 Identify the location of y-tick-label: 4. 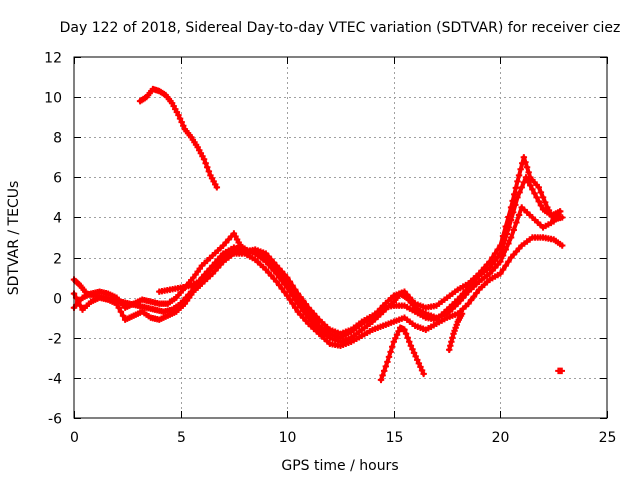
(57, 219).